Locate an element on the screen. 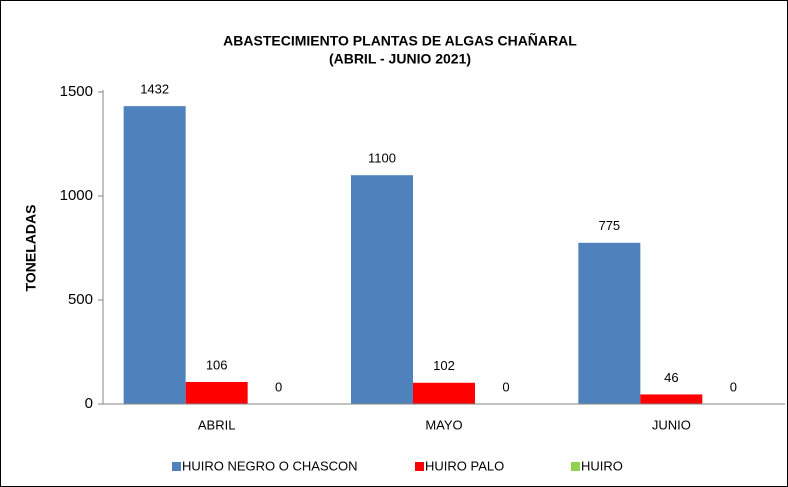  y-tick-label: 1000 is located at coordinates (76, 195).